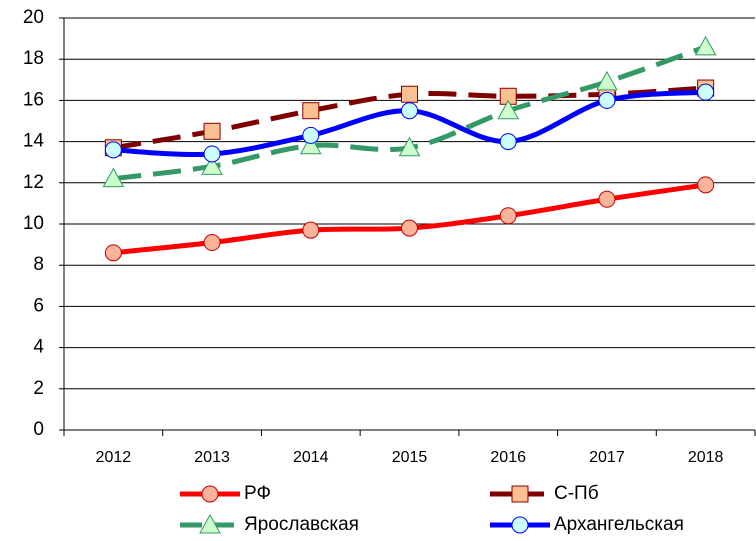 The width and height of the screenshot is (756, 541). I want to click on x-tick-label: 2016, so click(508, 457).